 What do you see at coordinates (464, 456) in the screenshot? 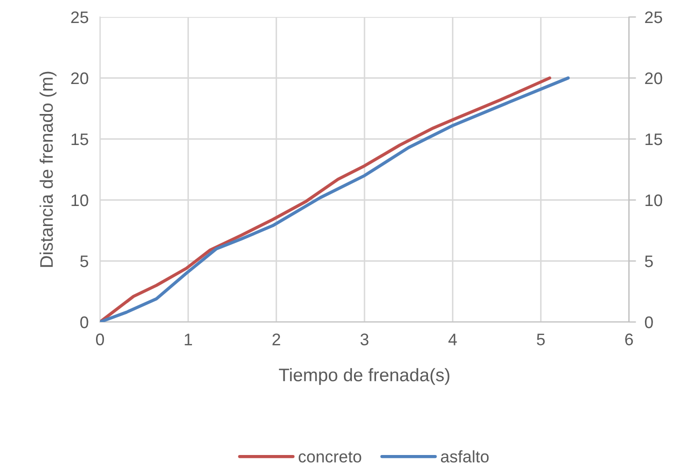
I see `legend-label: asfalto` at bounding box center [464, 456].